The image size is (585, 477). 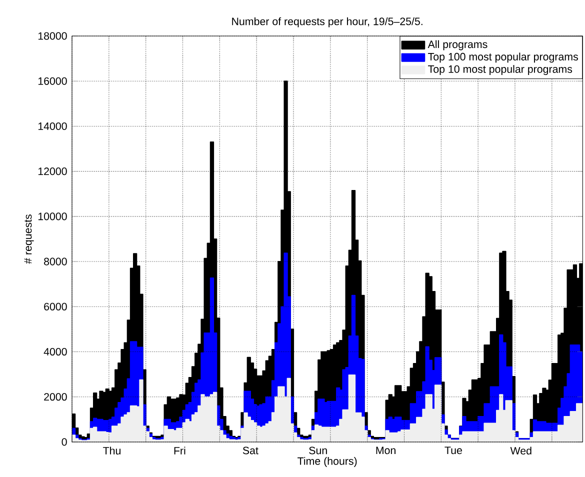 I want to click on legend-label: Top 100 most popular programs, so click(x=503, y=57).